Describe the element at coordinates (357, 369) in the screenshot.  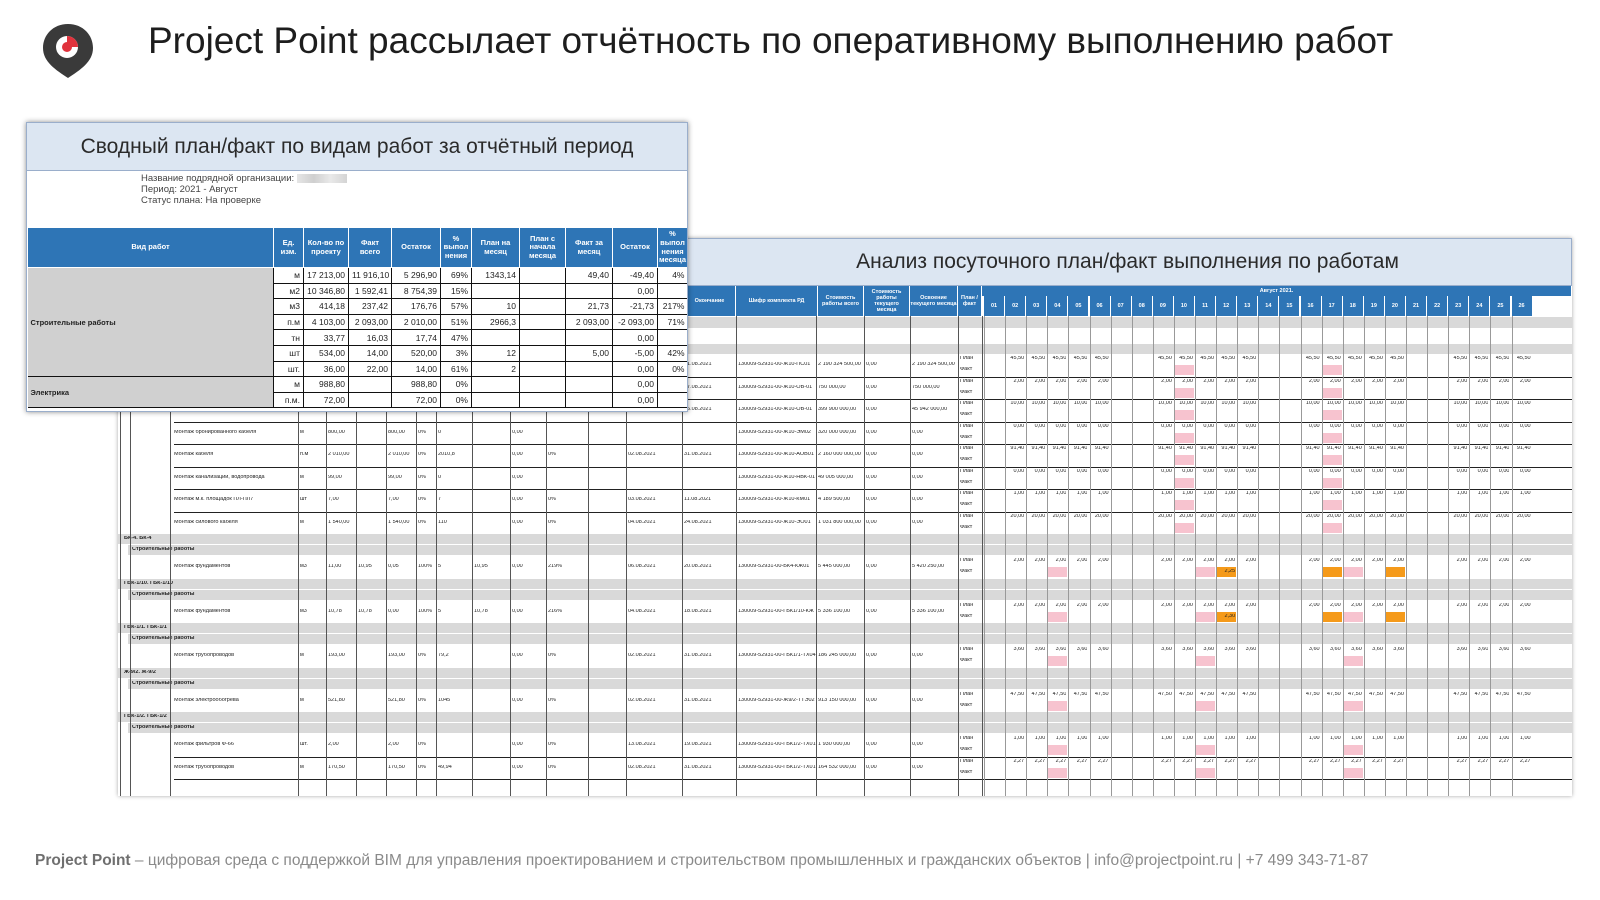
I see `summary-row: шт. 36,00 22,00 14,00 61% 2 0,00 0%` at that location.